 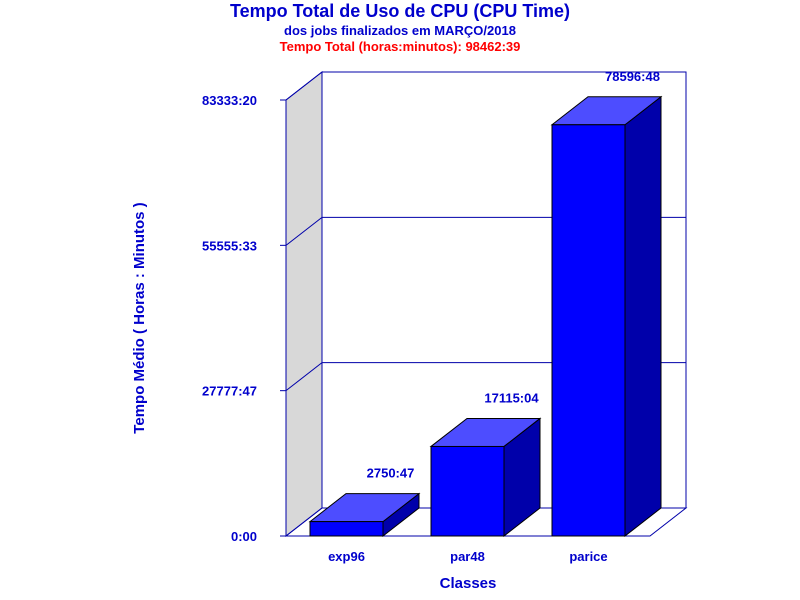 What do you see at coordinates (346, 556) in the screenshot?
I see `category-label-exp96: exp96` at bounding box center [346, 556].